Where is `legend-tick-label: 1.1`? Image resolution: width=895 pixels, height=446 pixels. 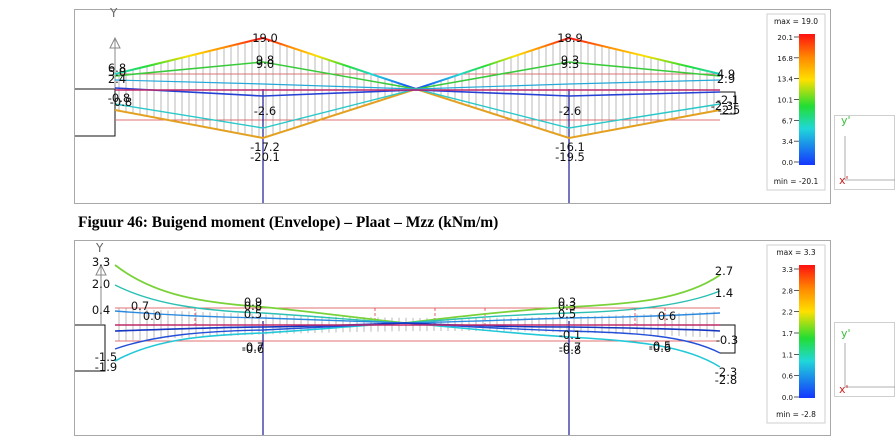 legend-tick-label: 1.1 is located at coordinates (787, 355).